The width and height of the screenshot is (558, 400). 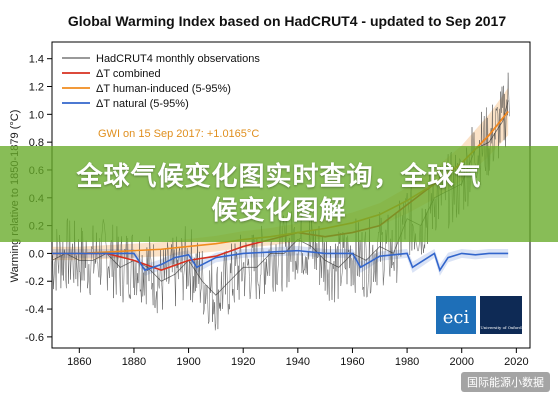 What do you see at coordinates (178, 134) in the screenshot?
I see `gwi-annotation: GWI on 15 Sep 2017: +1.0165°C` at bounding box center [178, 134].